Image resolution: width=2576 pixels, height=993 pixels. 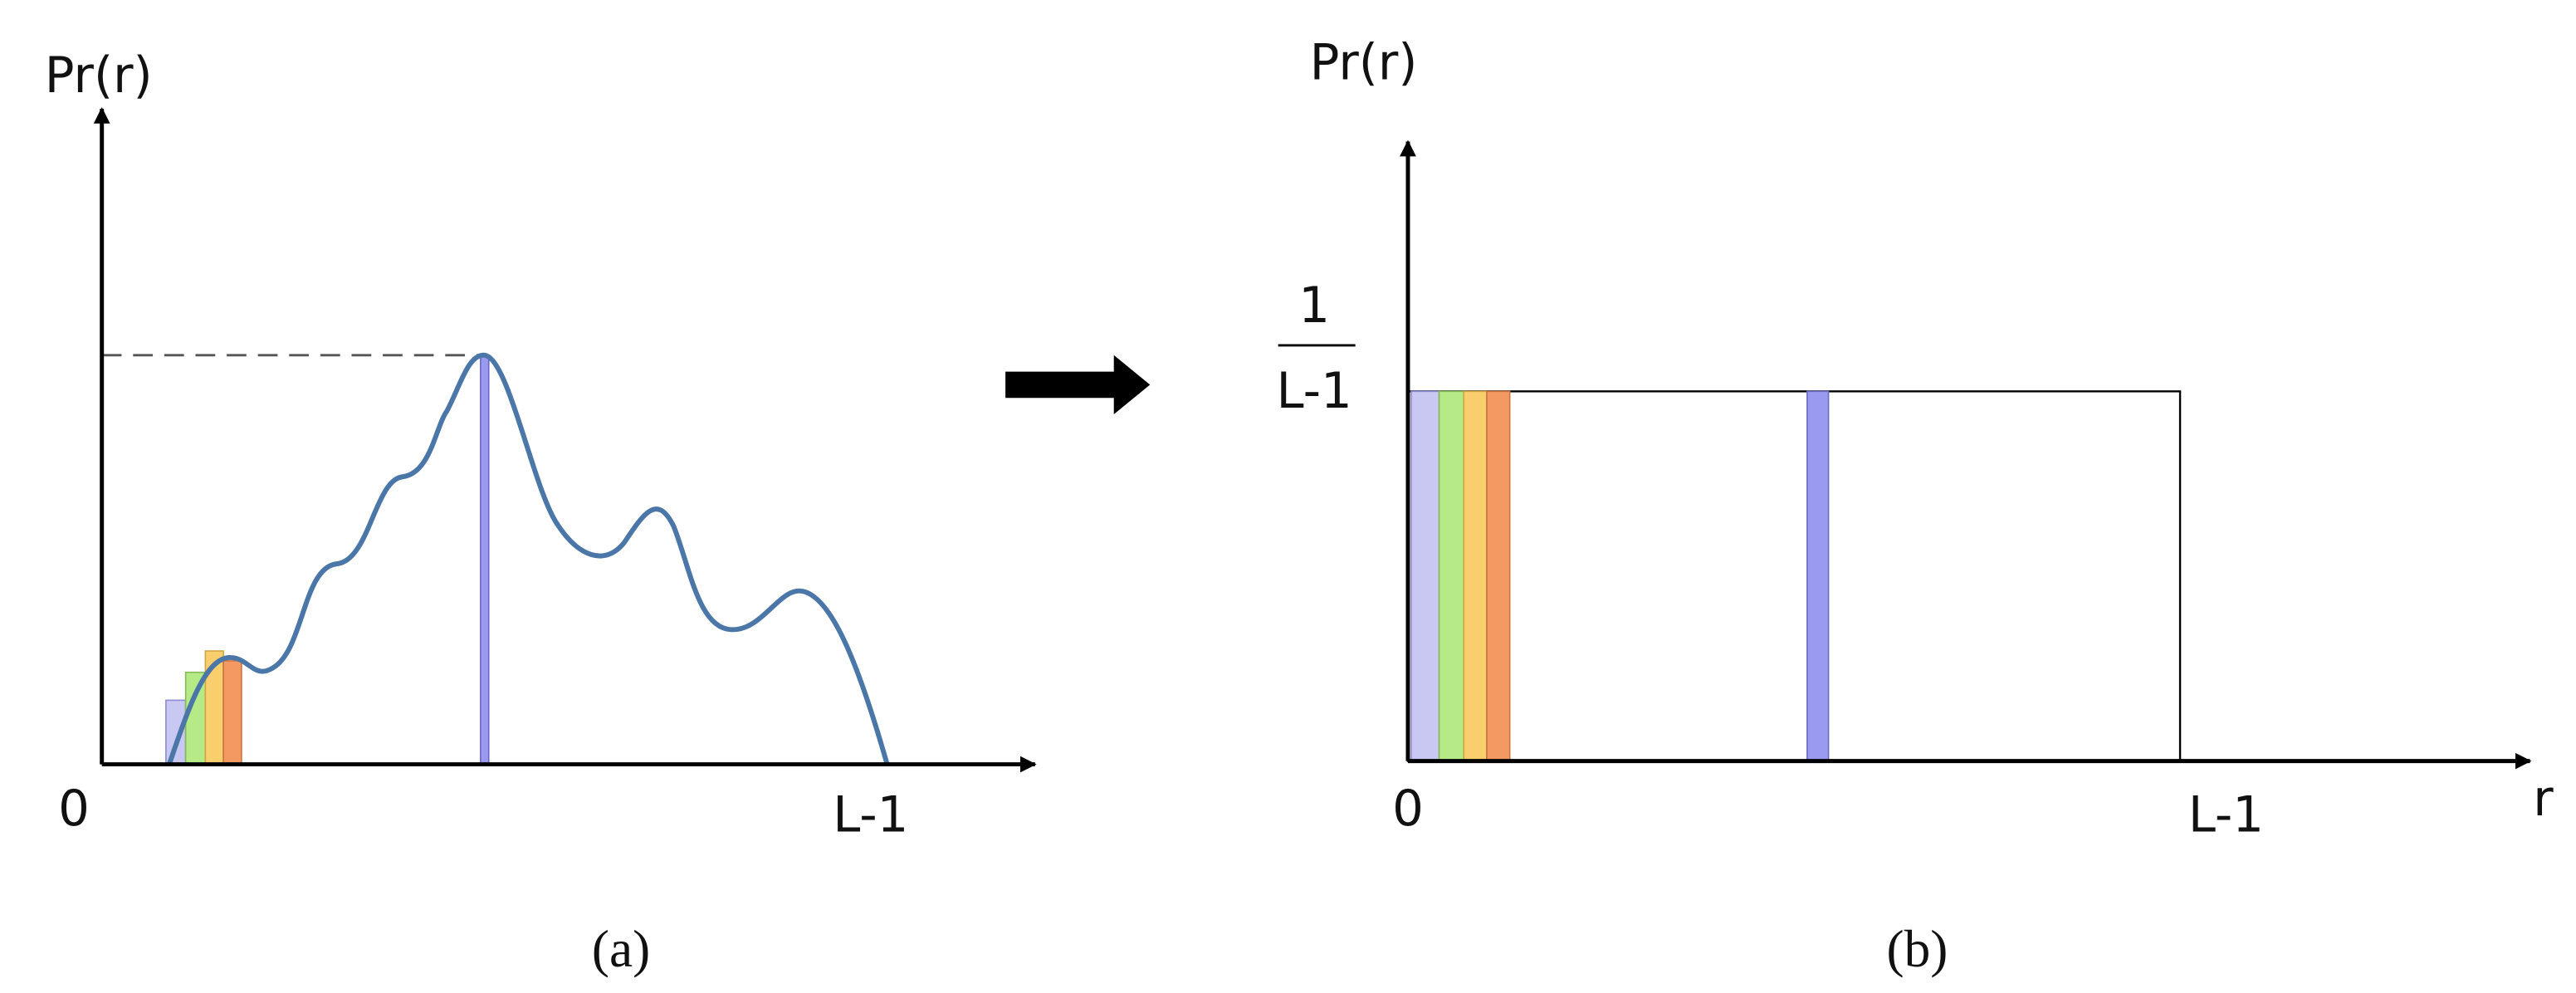 I want to click on x-label: r, so click(x=2543, y=798).